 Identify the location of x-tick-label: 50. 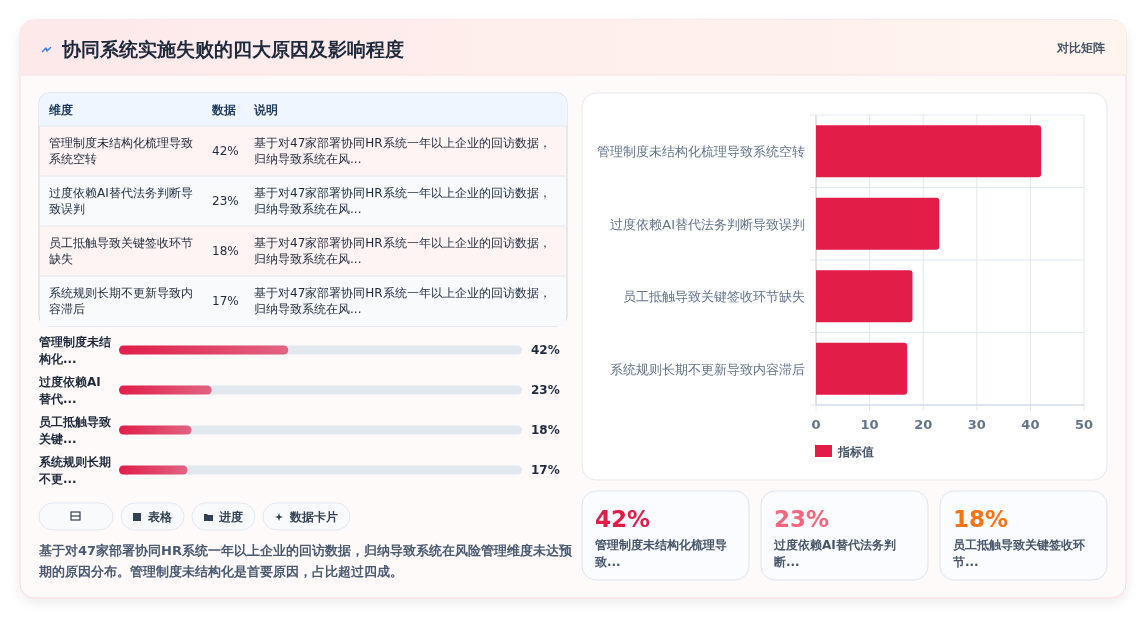
(1084, 424).